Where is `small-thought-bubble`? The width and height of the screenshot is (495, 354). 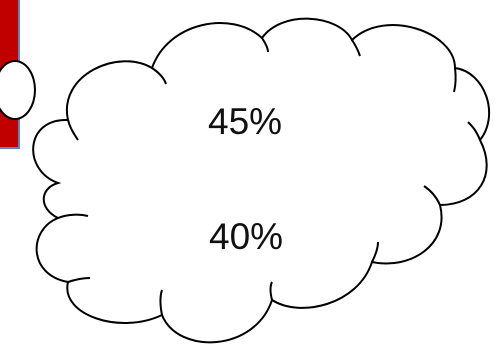
small-thought-bubble is located at coordinates (18, 90).